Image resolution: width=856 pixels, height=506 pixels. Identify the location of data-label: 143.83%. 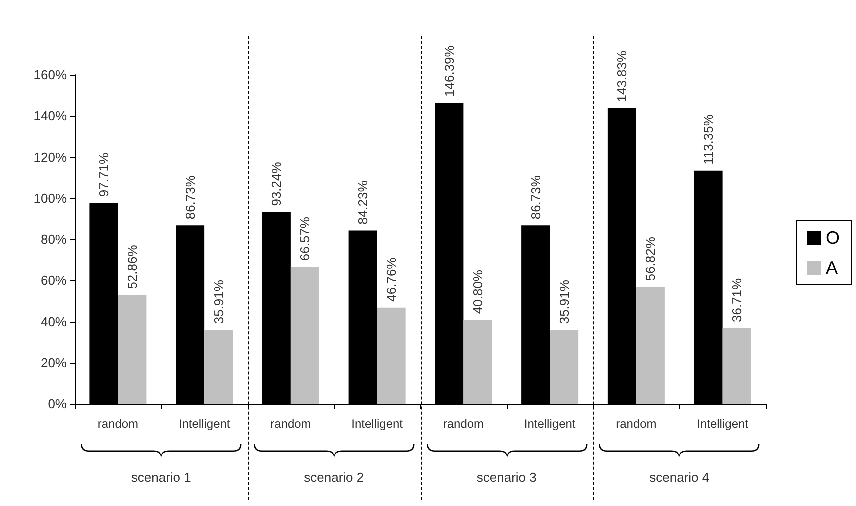
(622, 76).